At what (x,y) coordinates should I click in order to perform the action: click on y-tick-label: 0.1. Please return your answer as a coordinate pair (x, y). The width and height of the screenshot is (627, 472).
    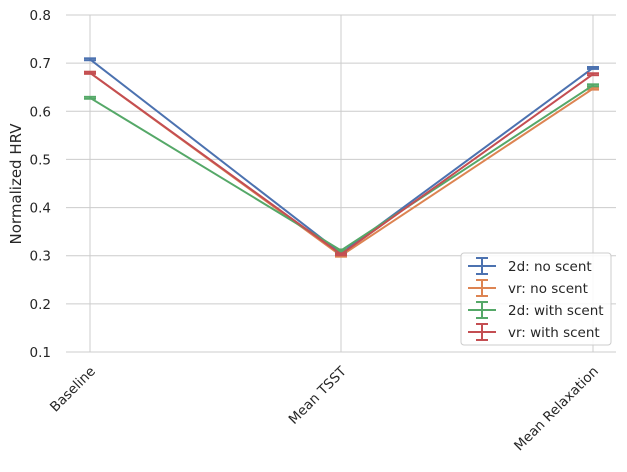
    Looking at the image, I should click on (40, 353).